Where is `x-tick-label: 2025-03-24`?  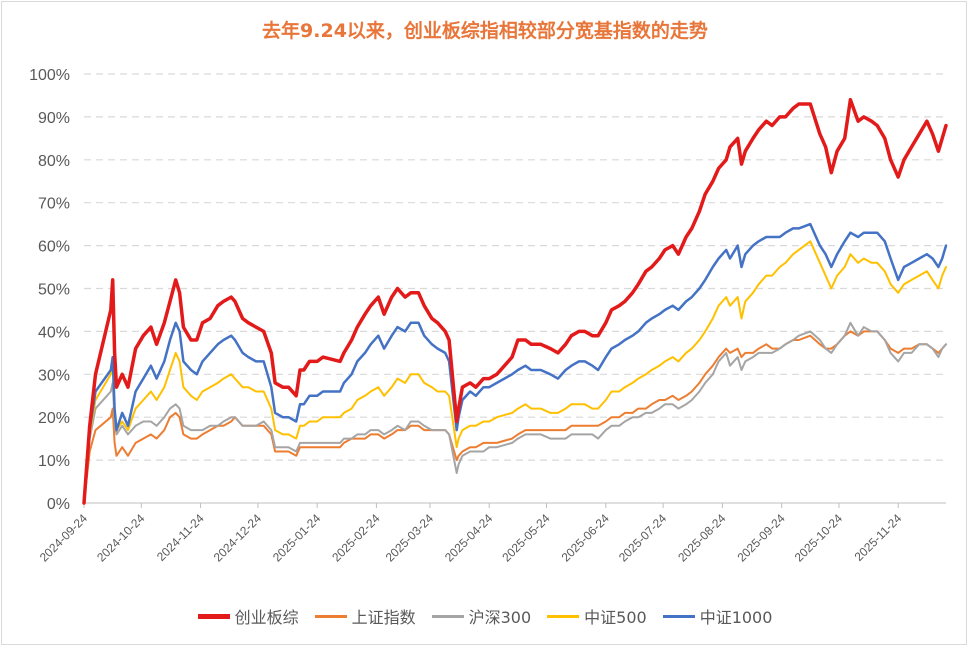 x-tick-label: 2025-03-24 is located at coordinates (410, 538).